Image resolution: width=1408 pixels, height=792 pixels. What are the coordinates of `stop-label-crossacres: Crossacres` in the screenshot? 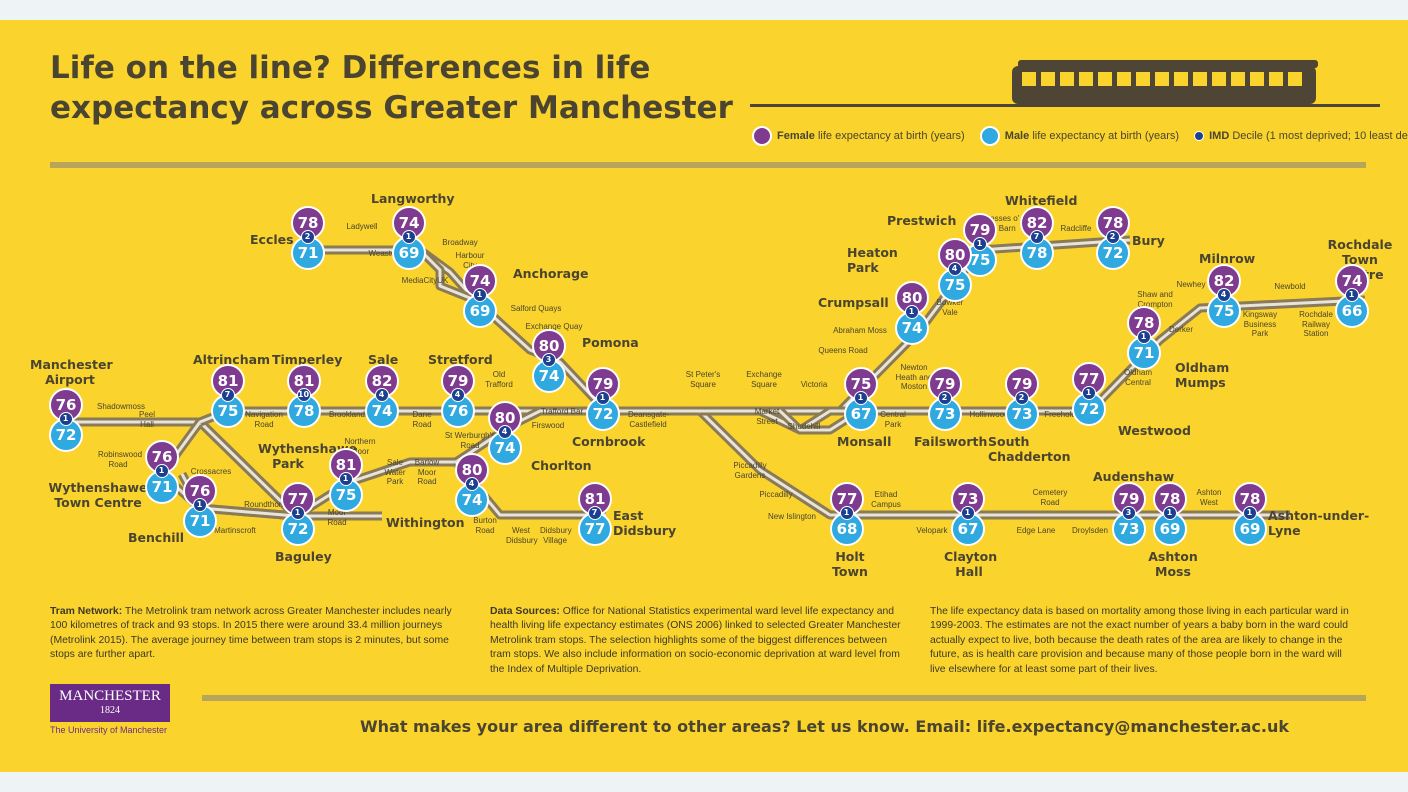 It's located at (211, 471).